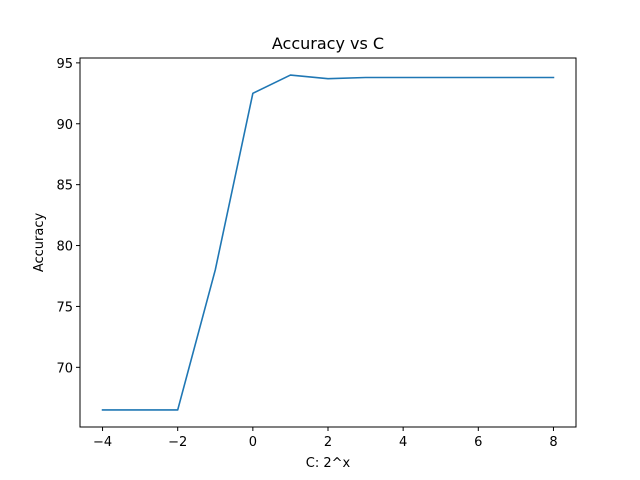  What do you see at coordinates (478, 442) in the screenshot?
I see `x-tick-label: 6` at bounding box center [478, 442].